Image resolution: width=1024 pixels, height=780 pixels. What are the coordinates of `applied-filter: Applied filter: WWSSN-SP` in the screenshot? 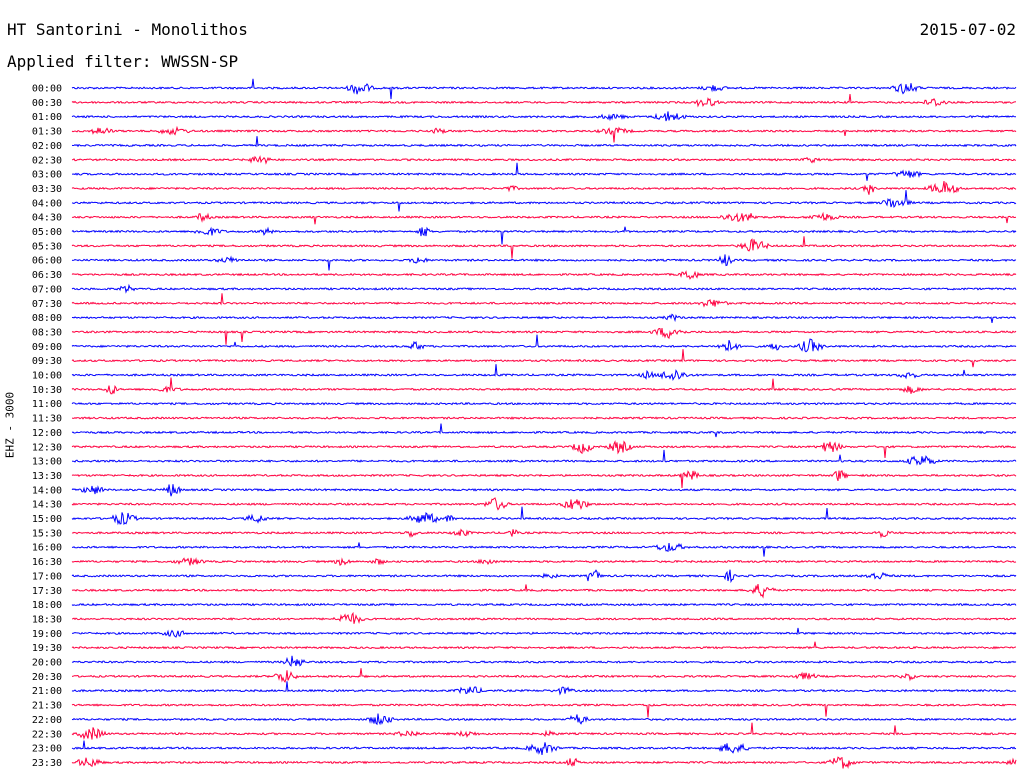 It's located at (123, 61).